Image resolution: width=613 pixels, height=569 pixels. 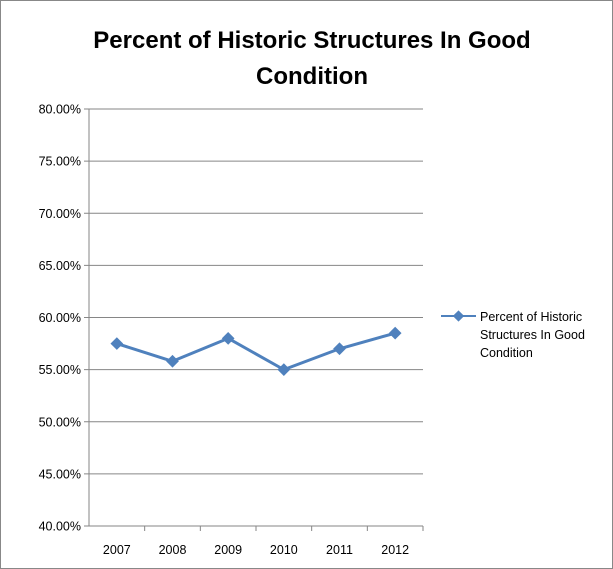 What do you see at coordinates (458, 316) in the screenshot?
I see `legend-marker-swatch` at bounding box center [458, 316].